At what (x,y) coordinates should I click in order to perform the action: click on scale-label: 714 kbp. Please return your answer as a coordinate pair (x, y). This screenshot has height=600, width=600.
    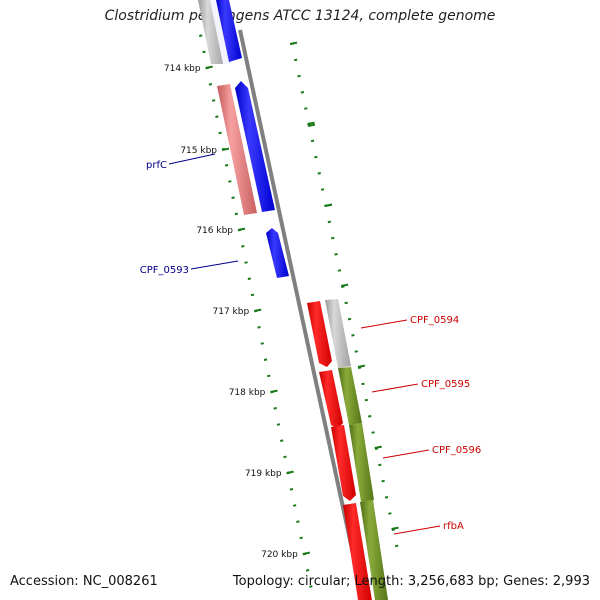
    Looking at the image, I should click on (182, 69).